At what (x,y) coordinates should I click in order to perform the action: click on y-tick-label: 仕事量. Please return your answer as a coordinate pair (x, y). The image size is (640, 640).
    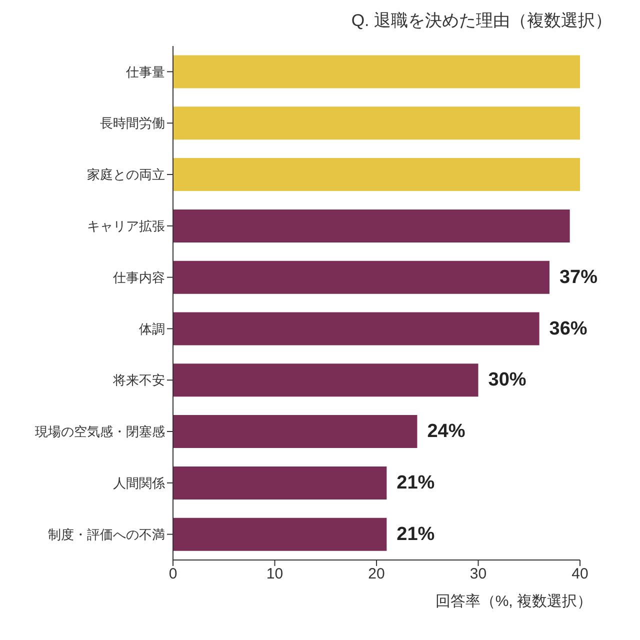
    Looking at the image, I should click on (145, 72).